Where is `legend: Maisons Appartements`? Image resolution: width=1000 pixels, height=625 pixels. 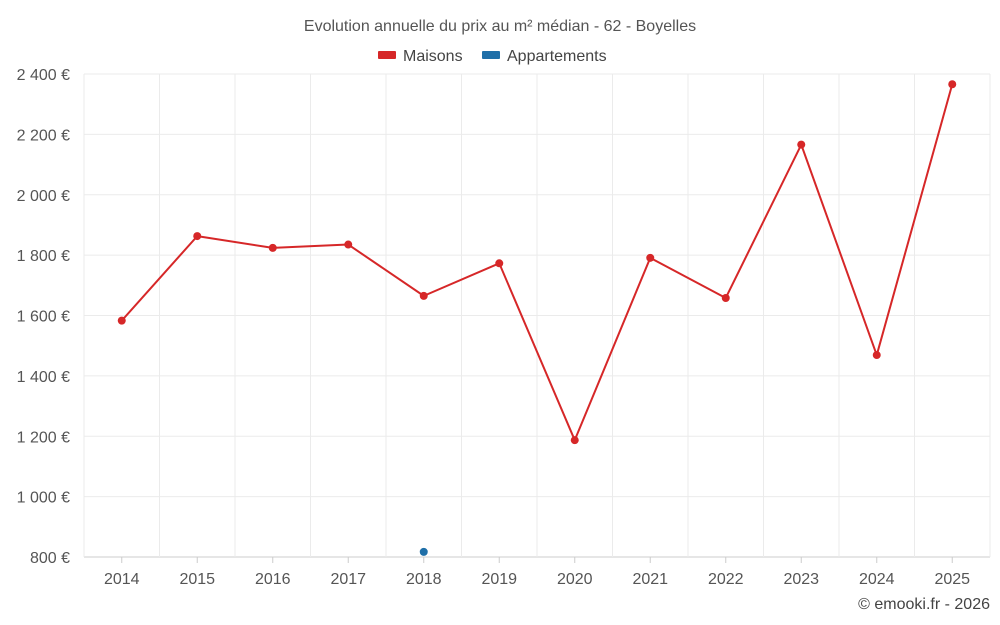
legend: Maisons Appartements is located at coordinates (492, 56).